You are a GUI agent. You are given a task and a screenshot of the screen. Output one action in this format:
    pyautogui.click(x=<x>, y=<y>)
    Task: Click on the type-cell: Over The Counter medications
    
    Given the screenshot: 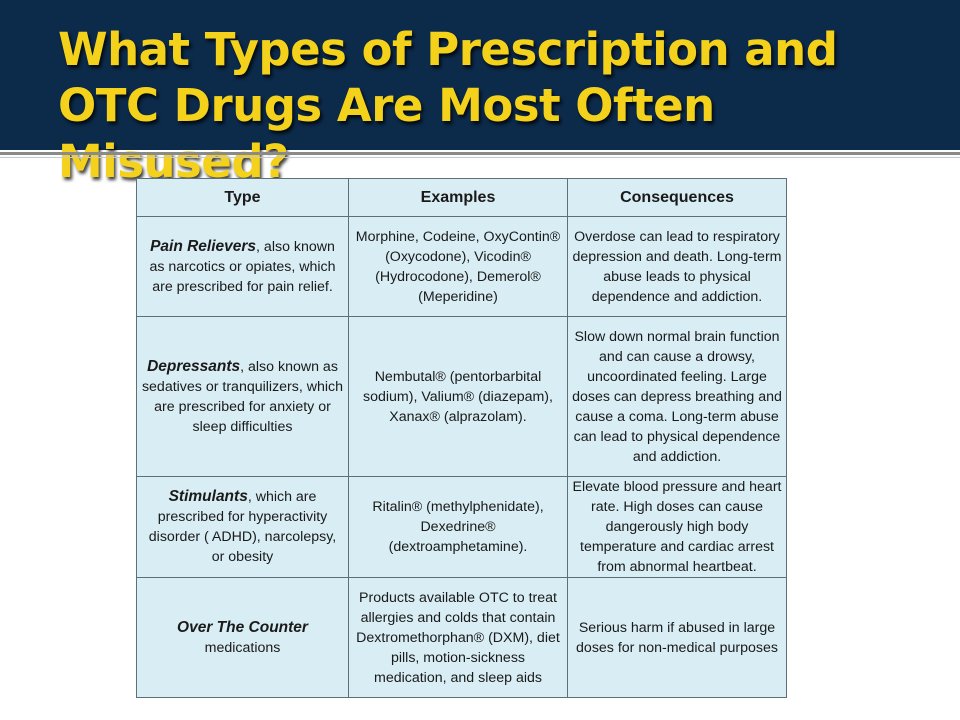 What is the action you would take?
    pyautogui.click(x=242, y=637)
    